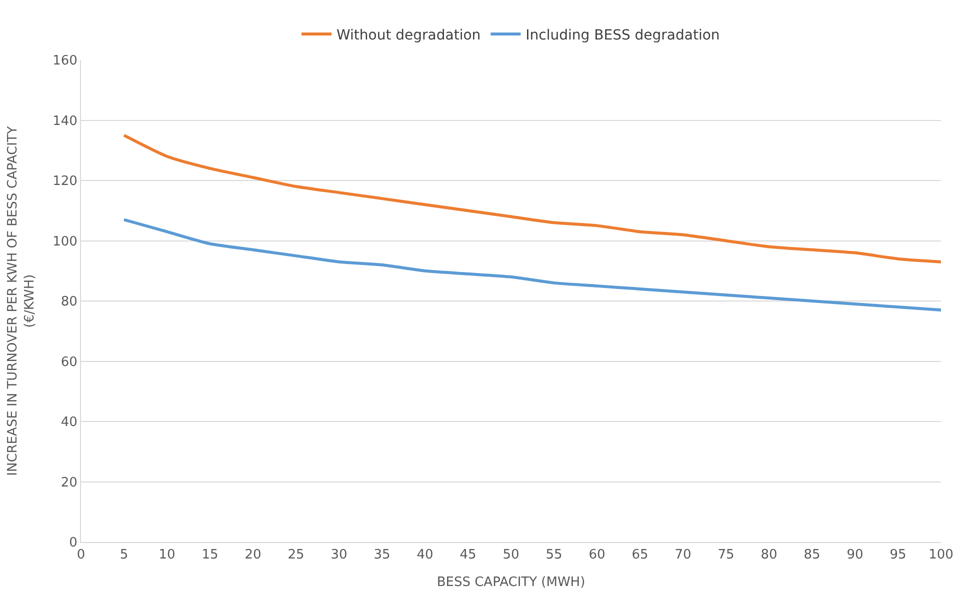 This screenshot has width=965, height=602. What do you see at coordinates (597, 555) in the screenshot?
I see `x-tick-label: 60` at bounding box center [597, 555].